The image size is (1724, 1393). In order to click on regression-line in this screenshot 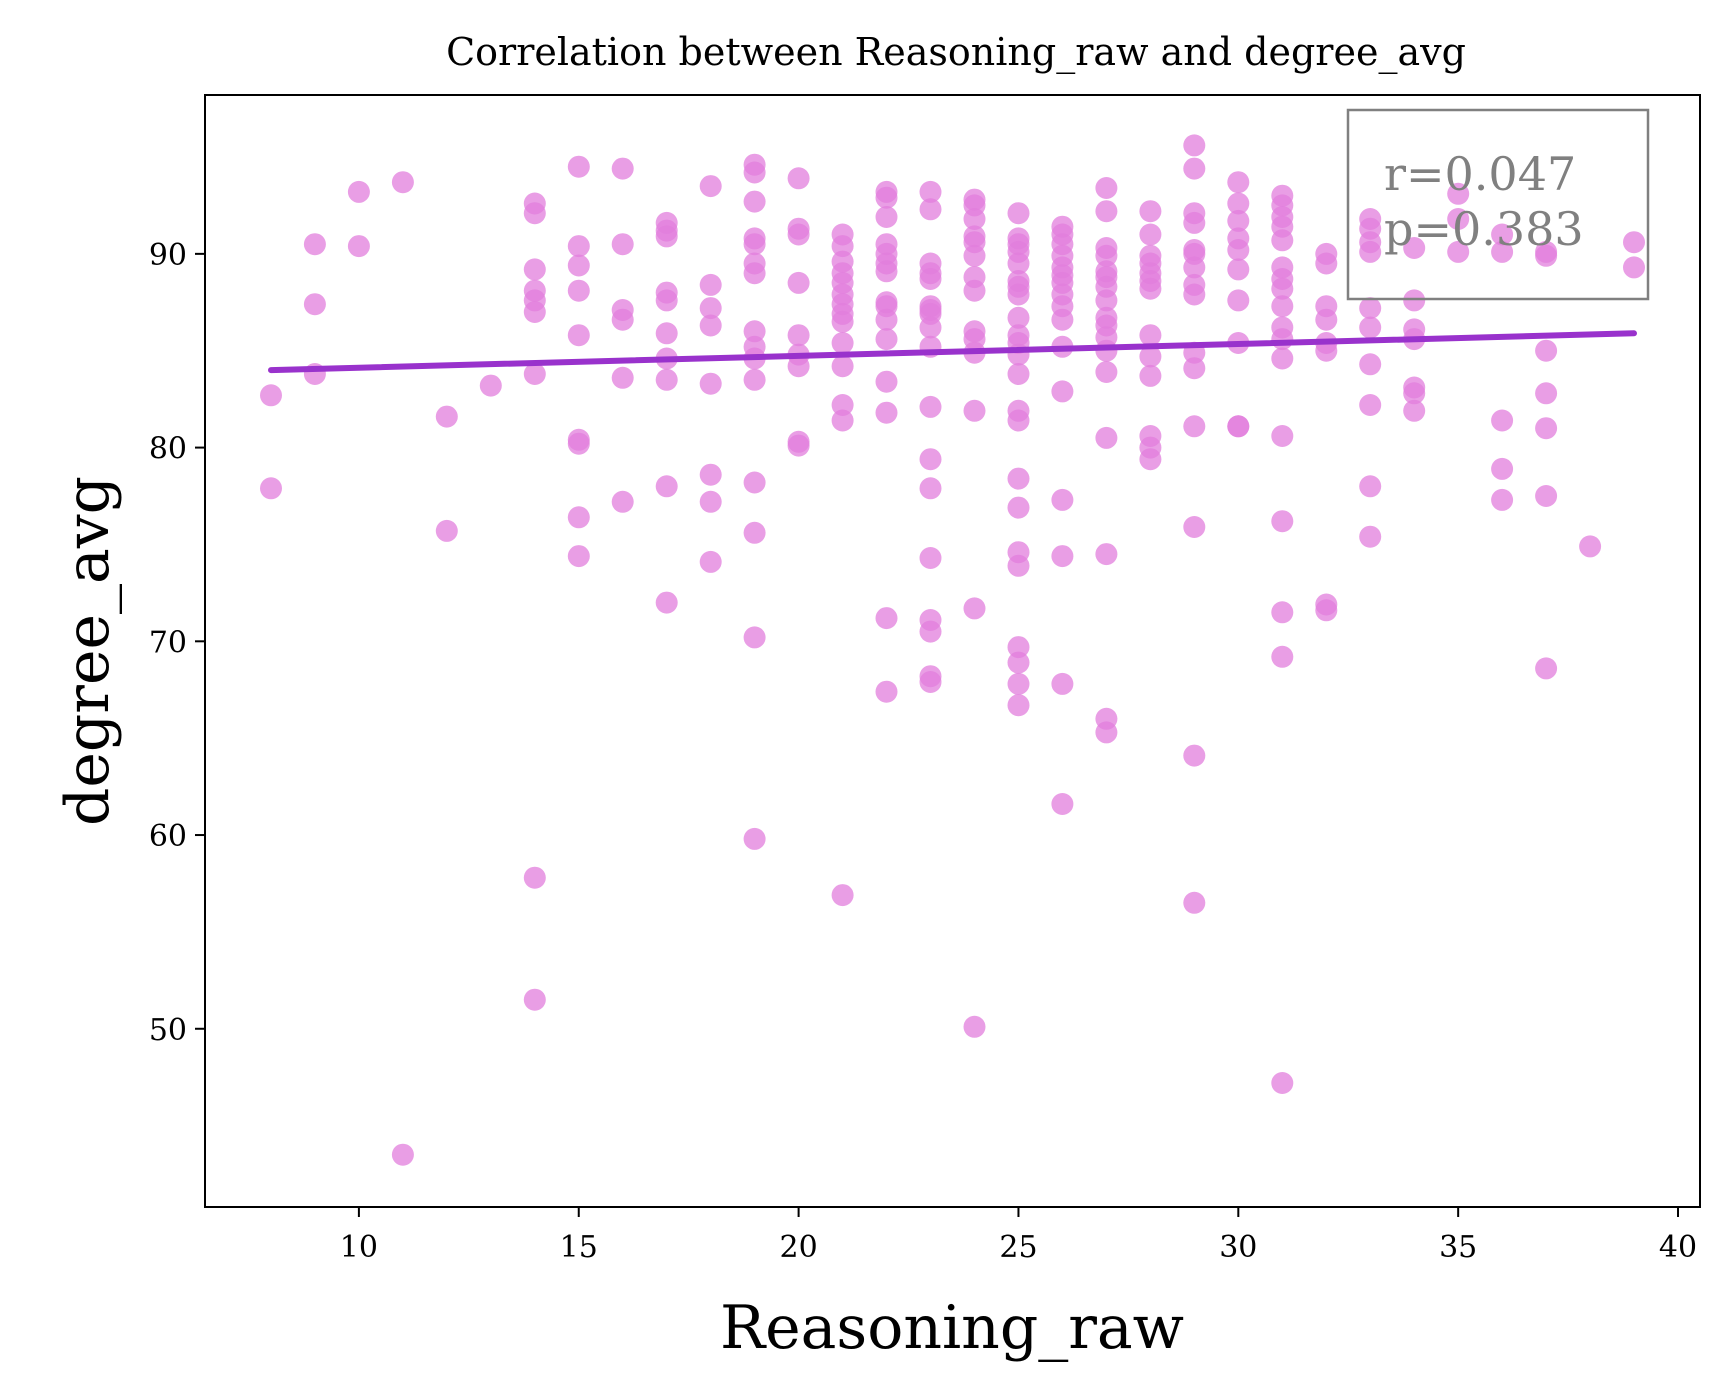, I will do `click(952, 352)`.